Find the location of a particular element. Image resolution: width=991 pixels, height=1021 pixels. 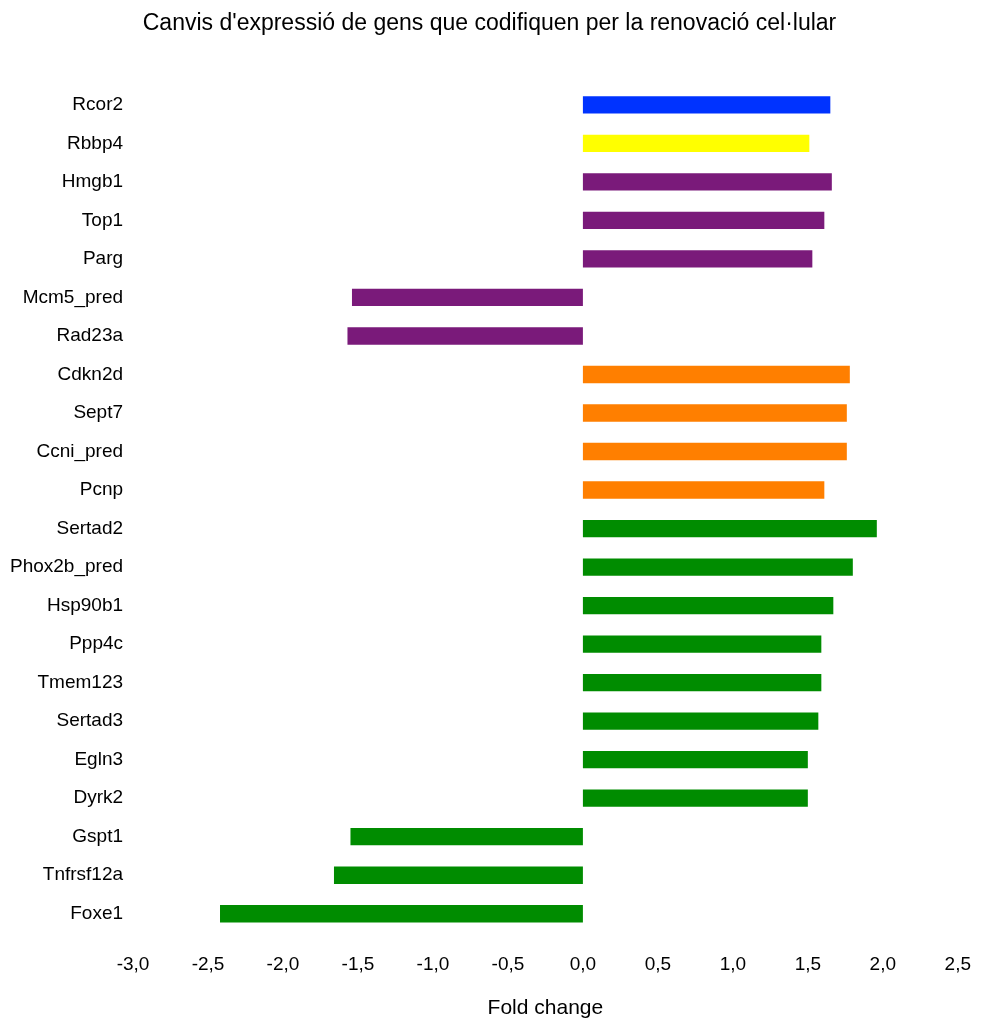

x-tick-label: 2,0 is located at coordinates (883, 963).